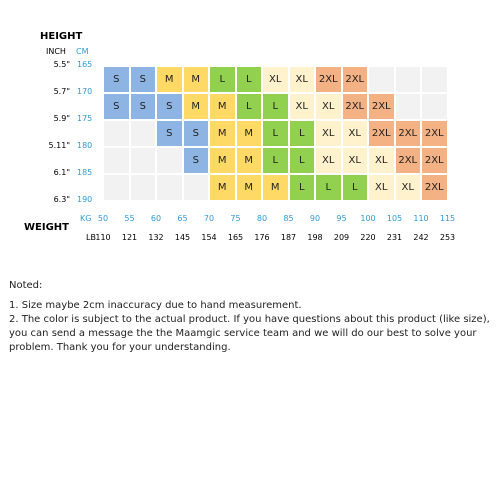  Describe the element at coordinates (288, 218) in the screenshot. I see `kg-value: 85` at that location.